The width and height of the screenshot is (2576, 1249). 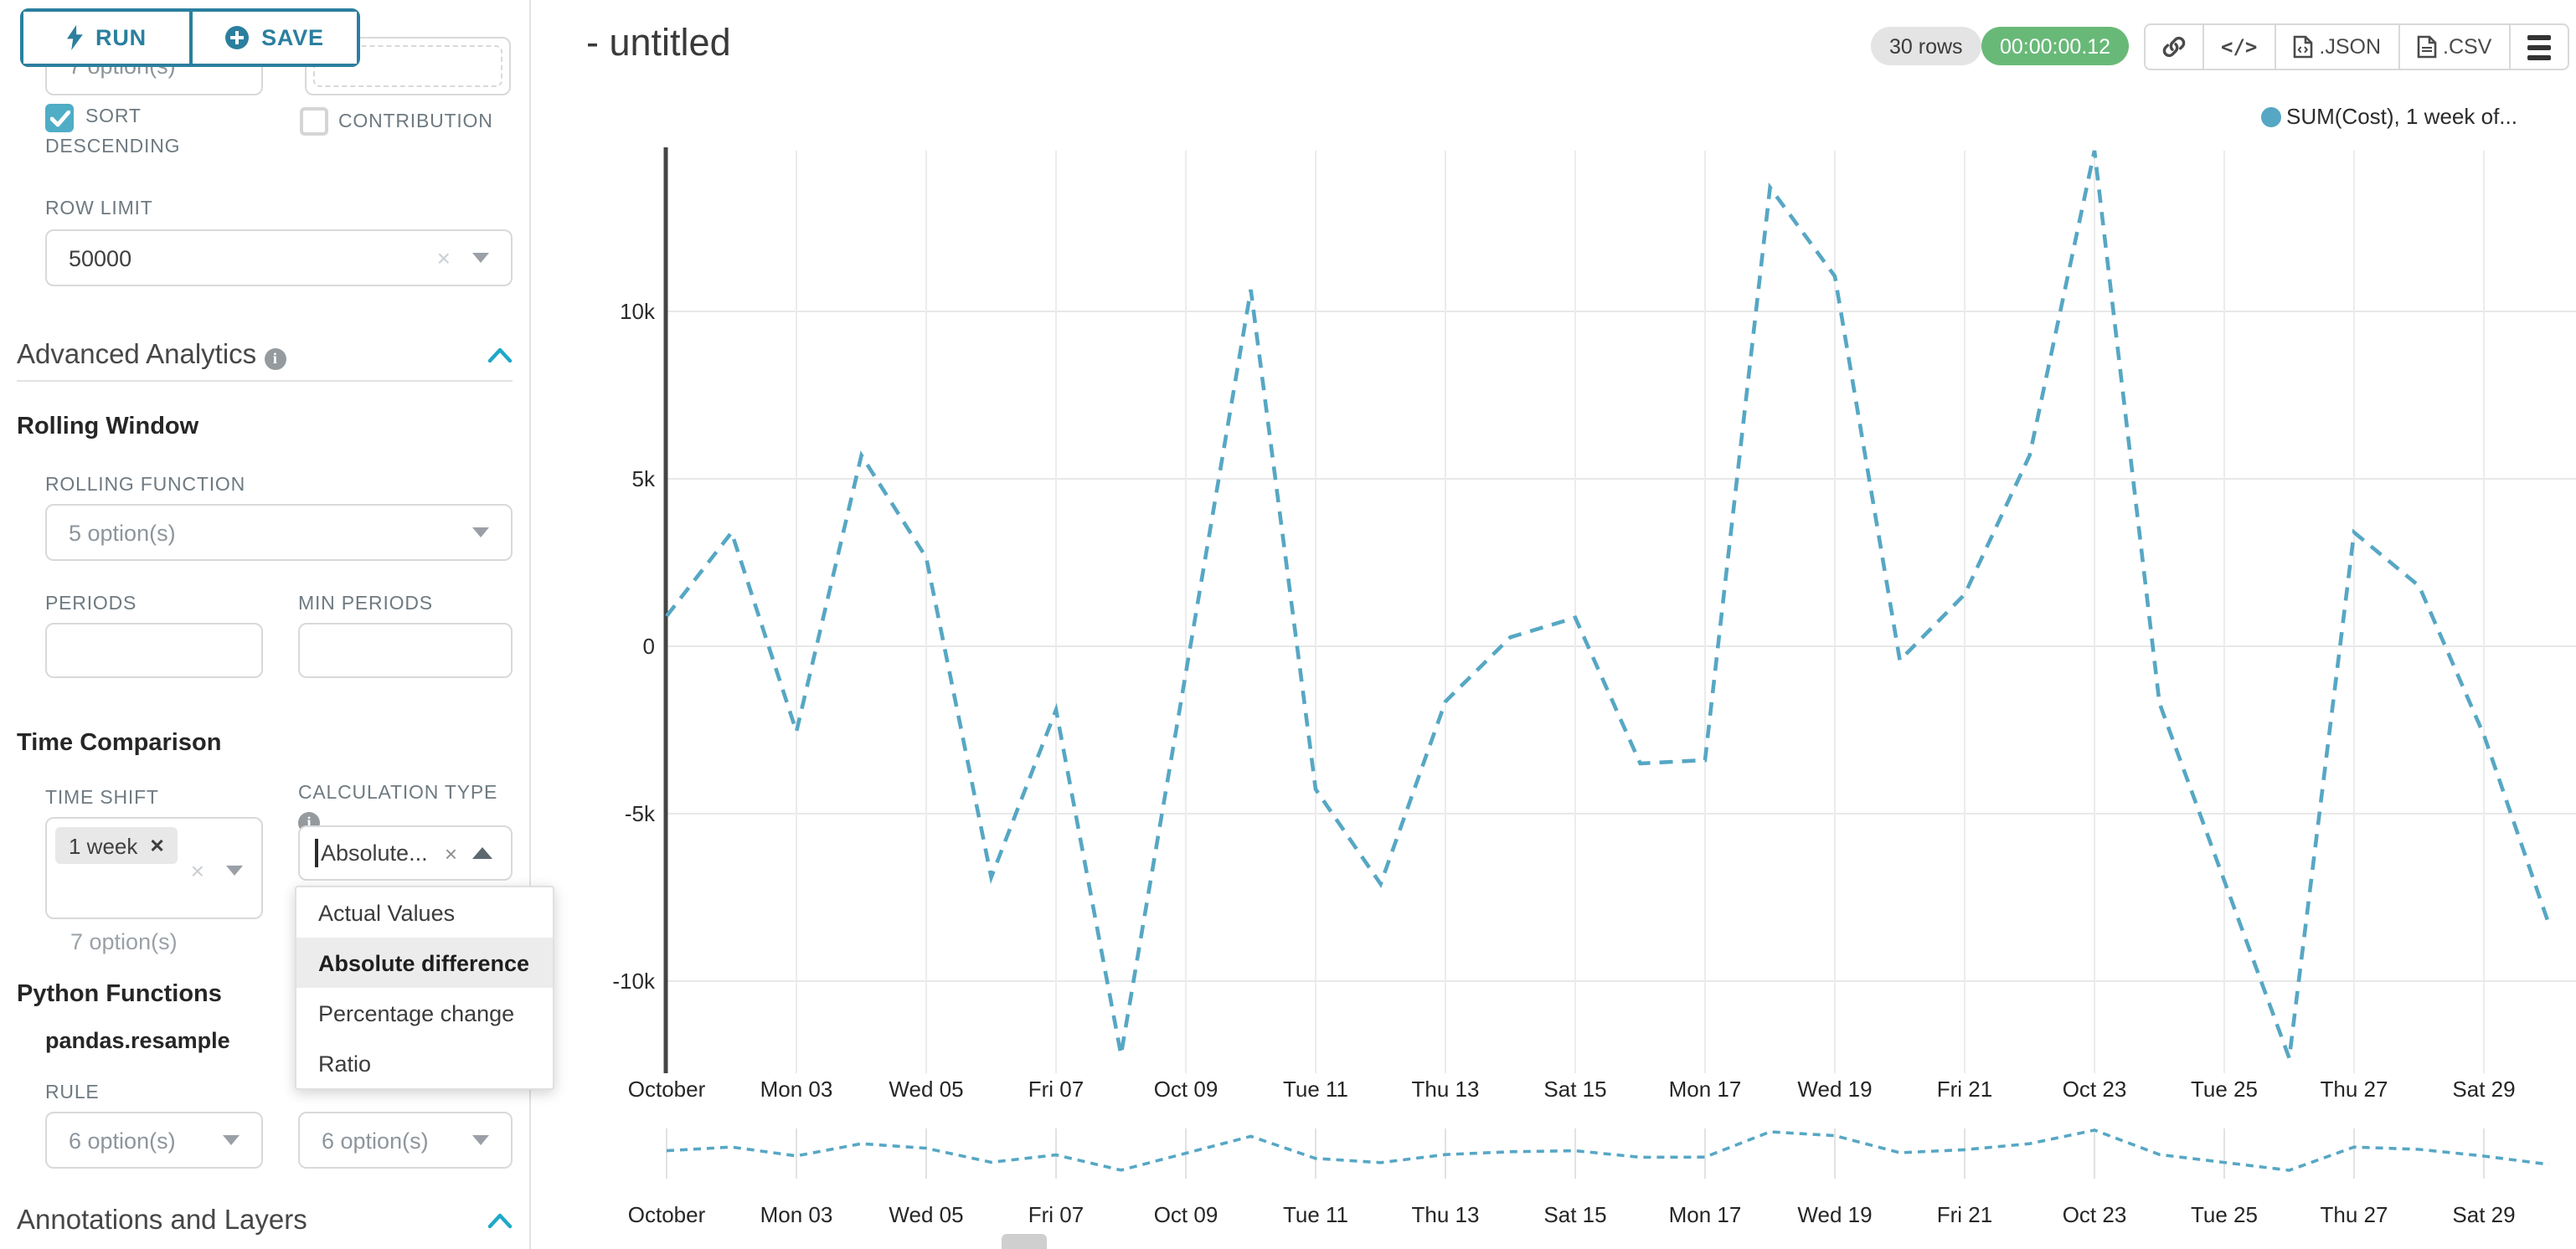 I want to click on save-button: SAVE, so click(x=272, y=38).